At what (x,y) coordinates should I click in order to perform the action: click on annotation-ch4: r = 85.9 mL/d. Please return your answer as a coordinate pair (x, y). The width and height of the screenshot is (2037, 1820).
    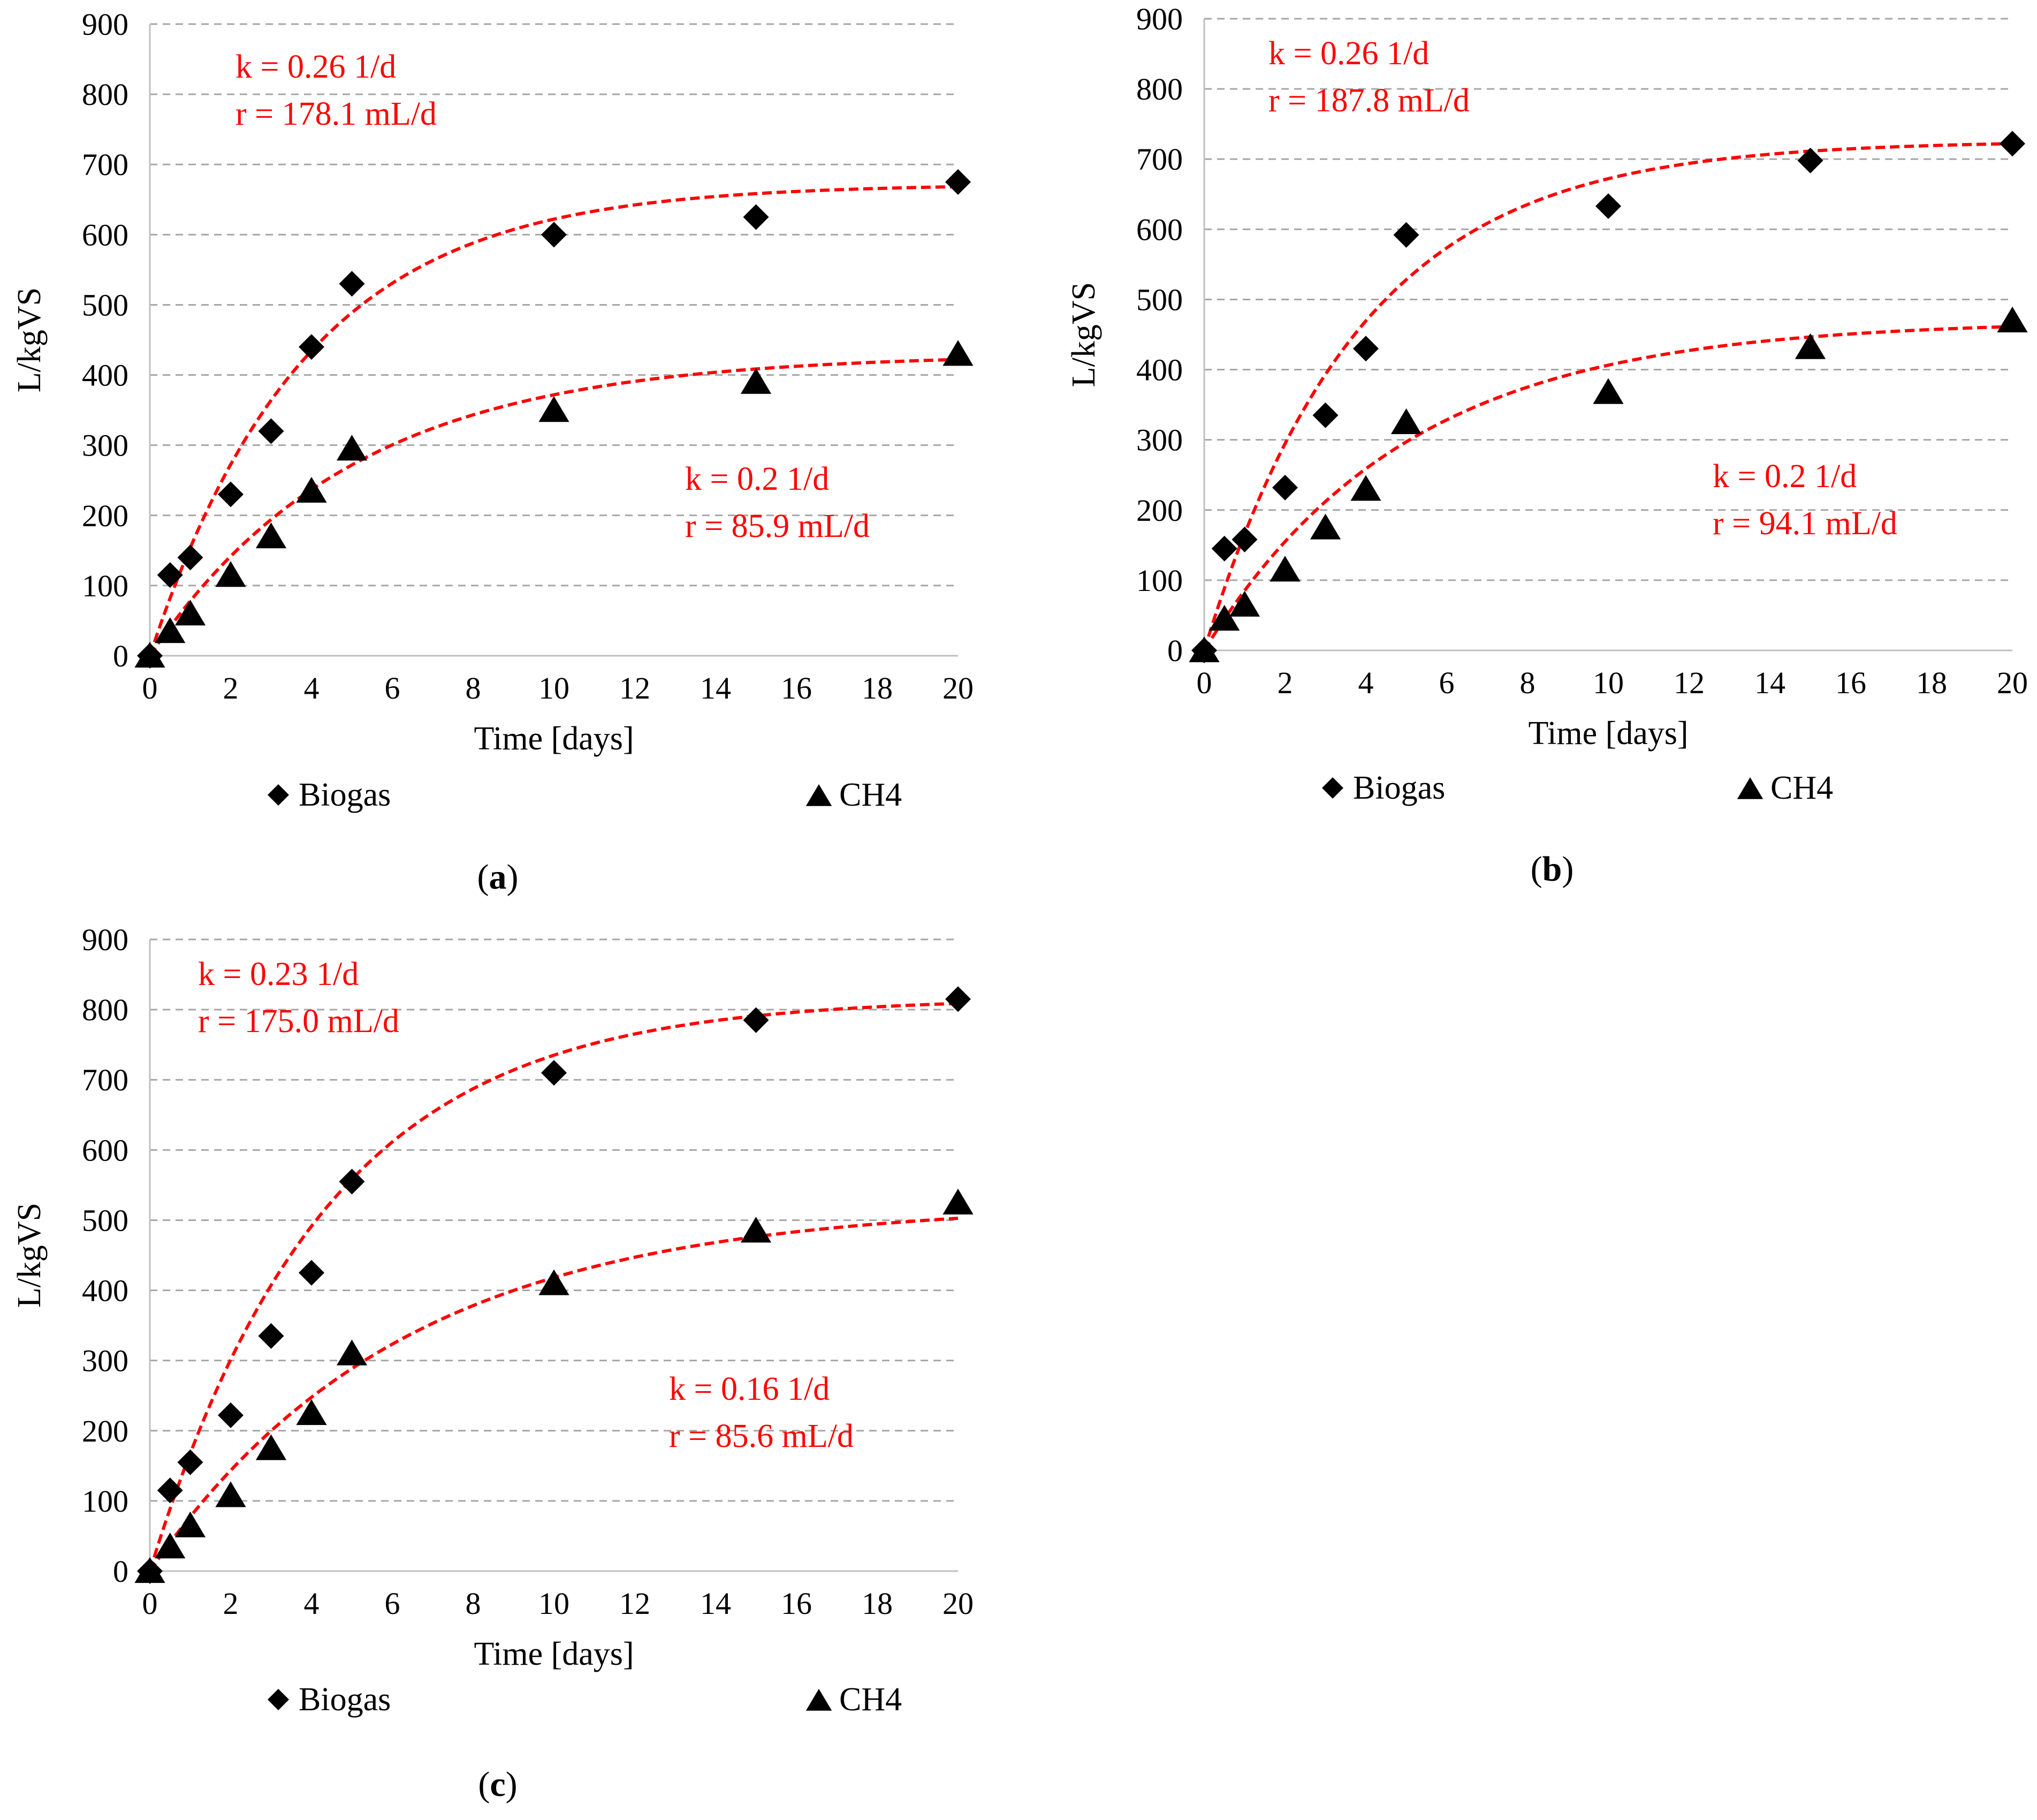
    Looking at the image, I should click on (777, 526).